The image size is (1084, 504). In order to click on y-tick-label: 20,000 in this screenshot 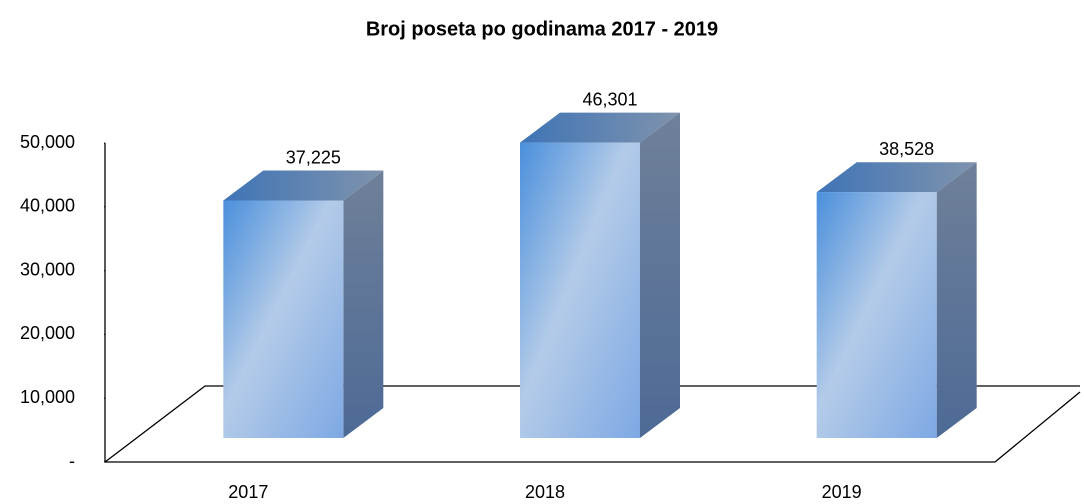, I will do `click(47, 333)`.